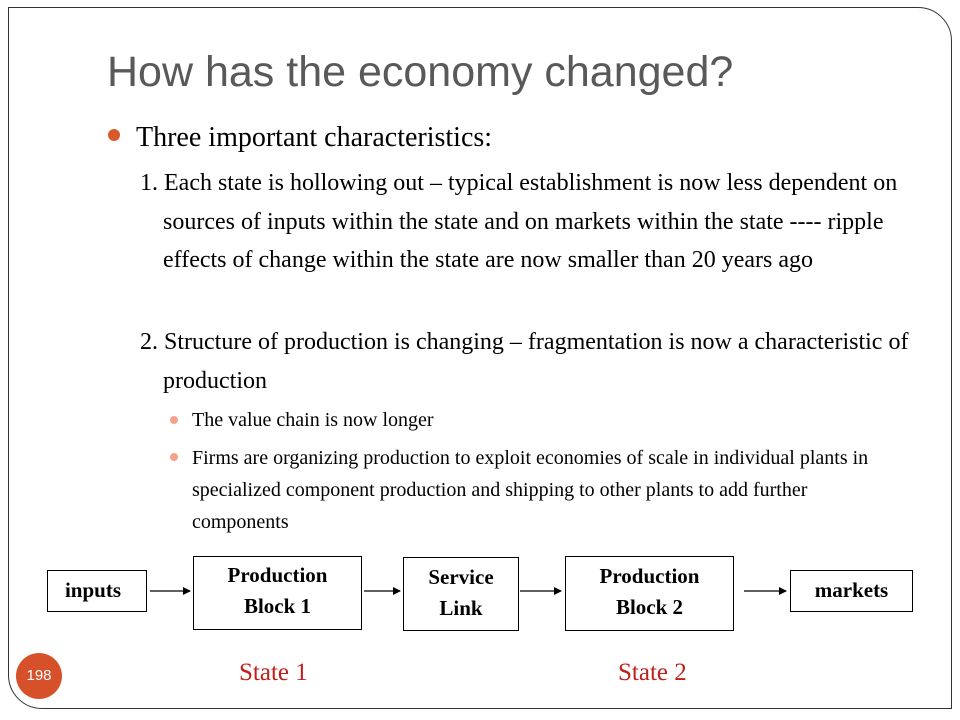  What do you see at coordinates (461, 608) in the screenshot?
I see `service-link-label-line2: Link` at bounding box center [461, 608].